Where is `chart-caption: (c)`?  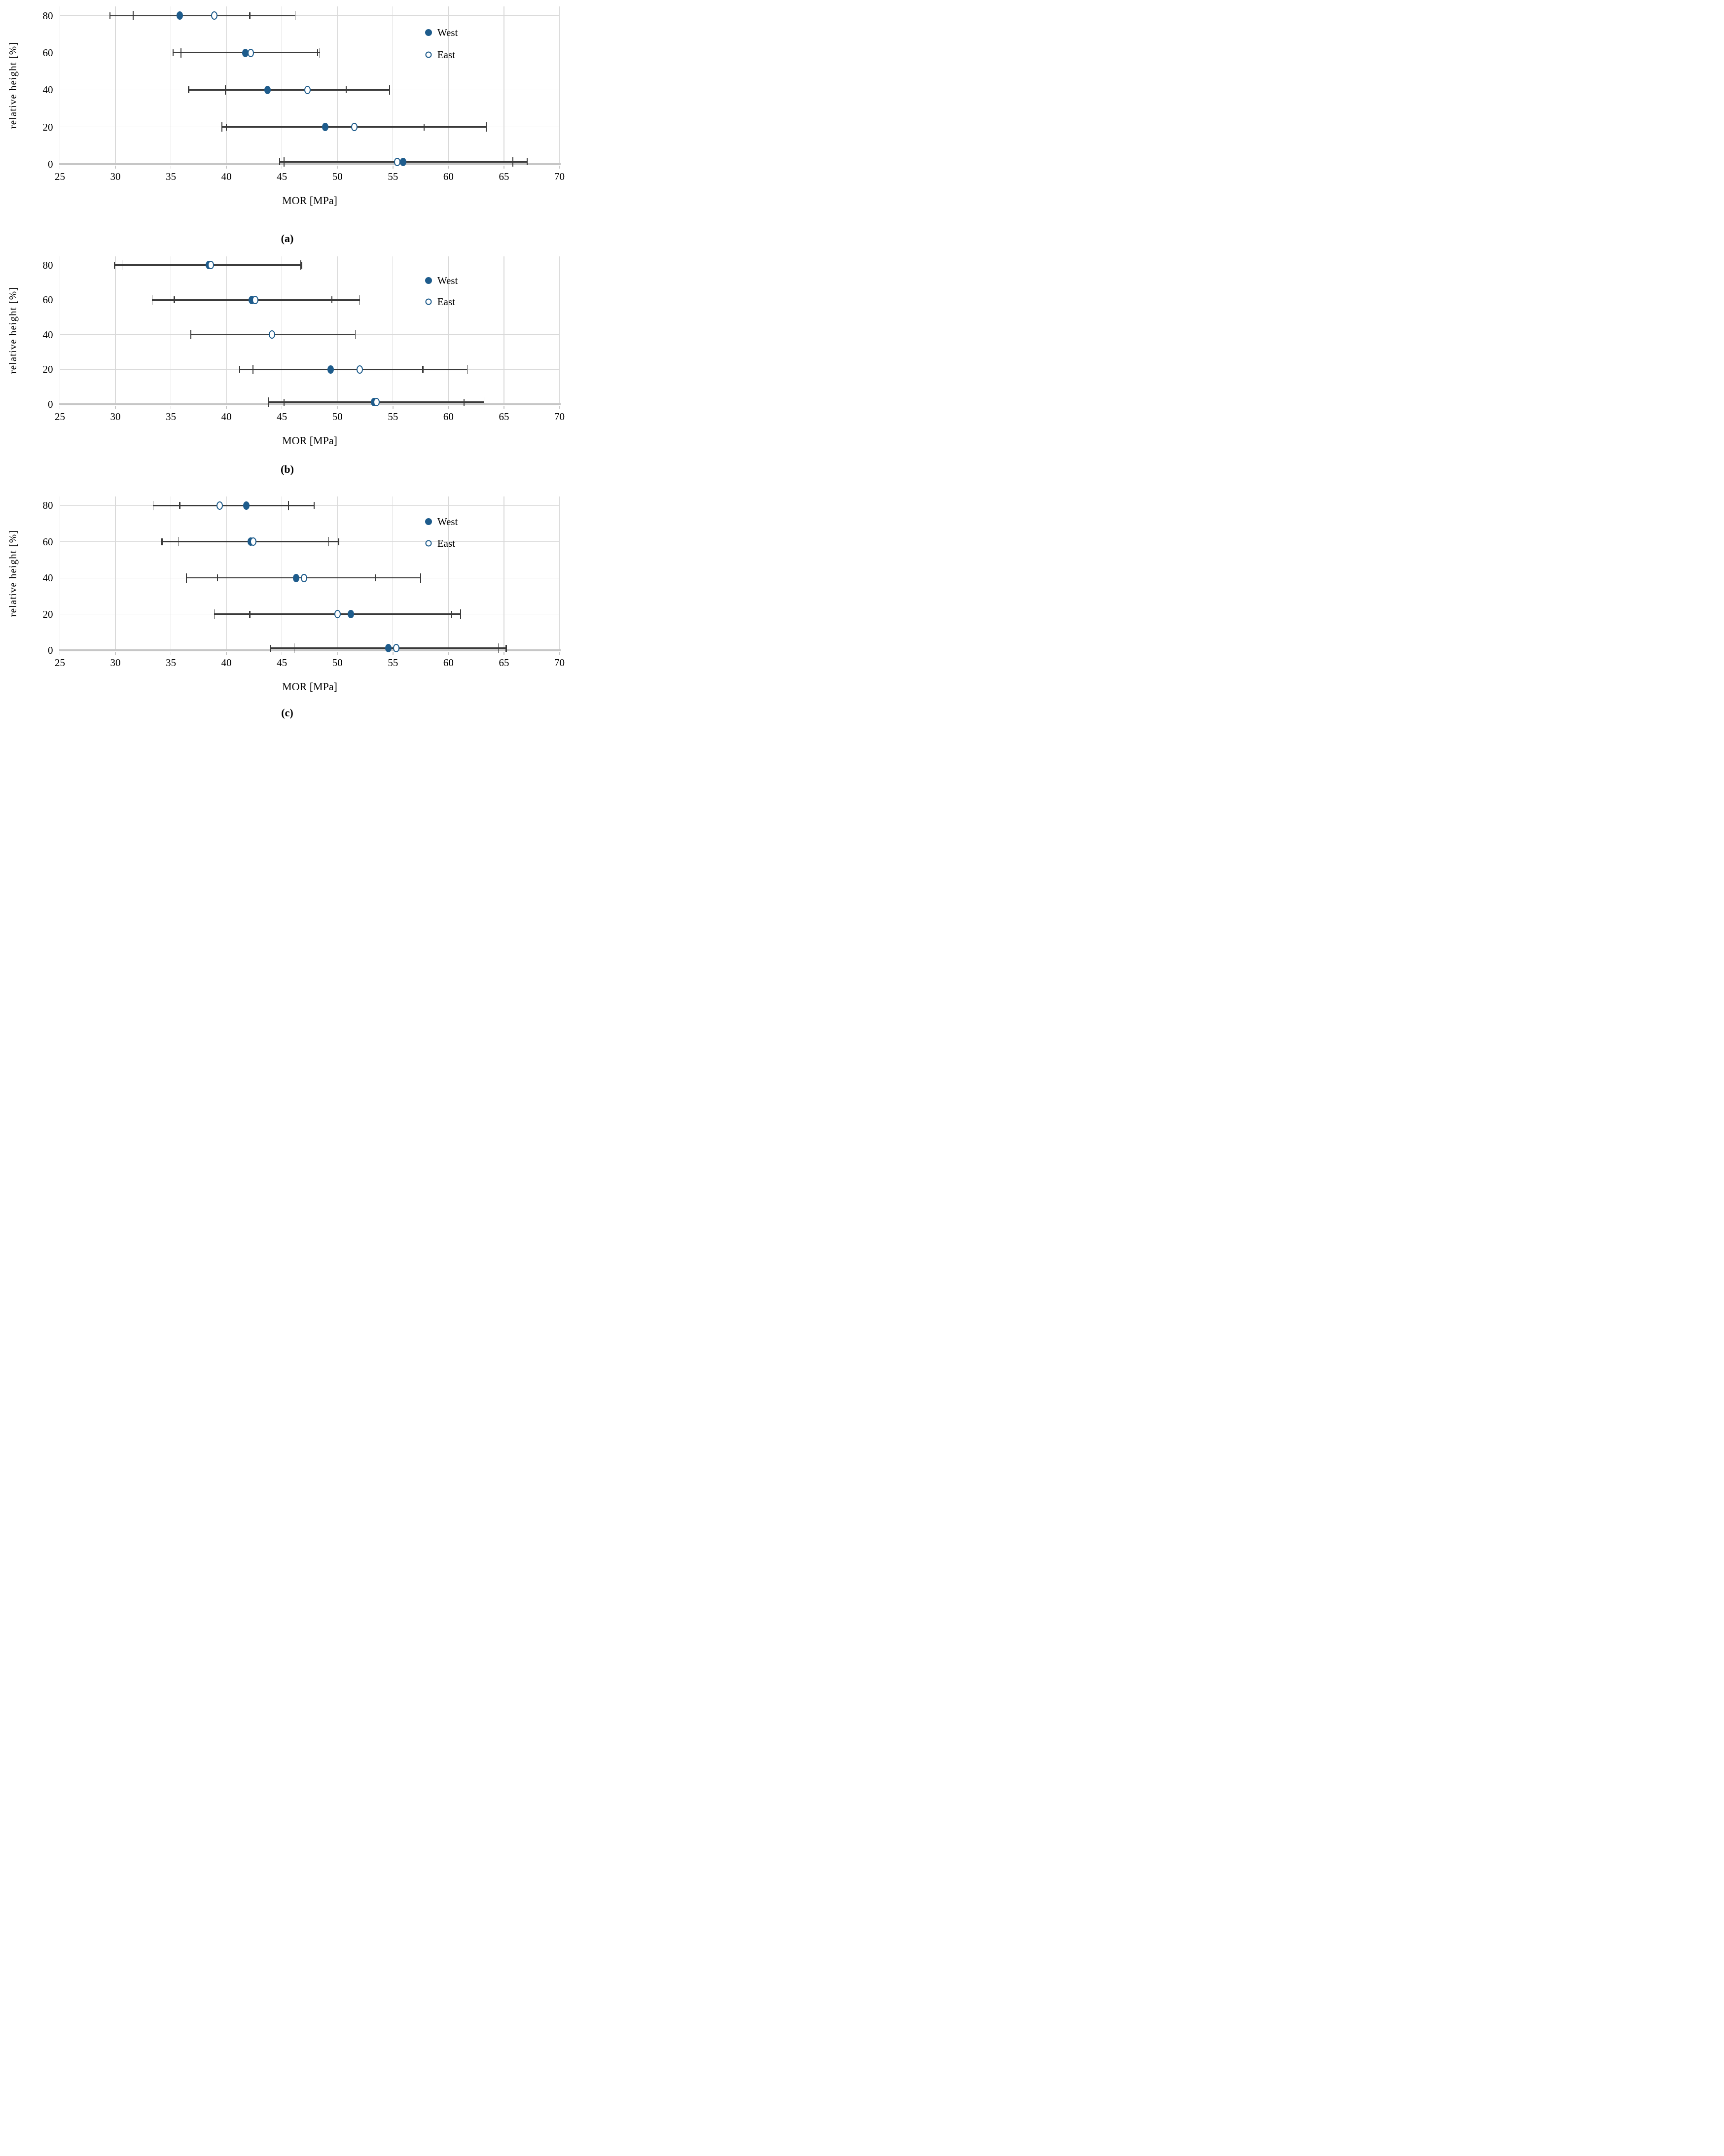
chart-caption: (c) is located at coordinates (287, 713).